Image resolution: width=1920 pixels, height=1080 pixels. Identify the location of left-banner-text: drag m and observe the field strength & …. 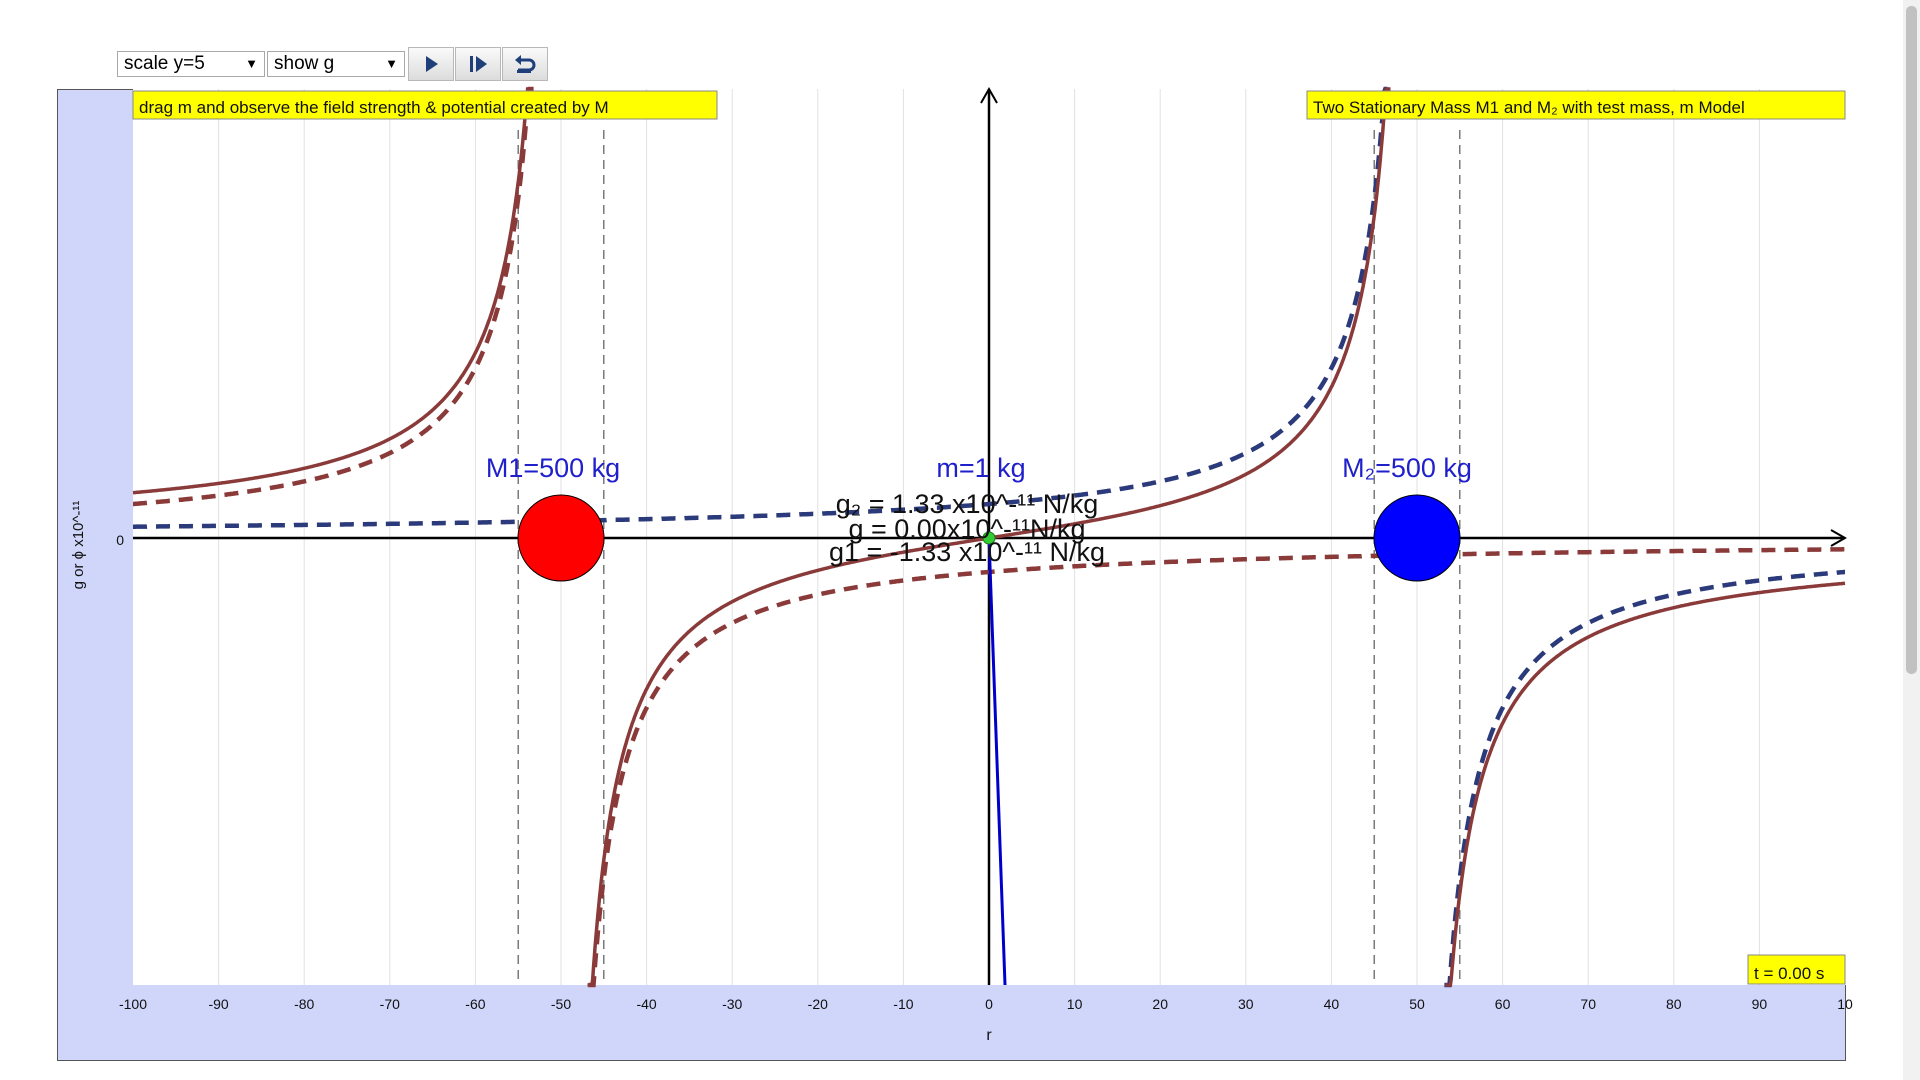
(374, 107).